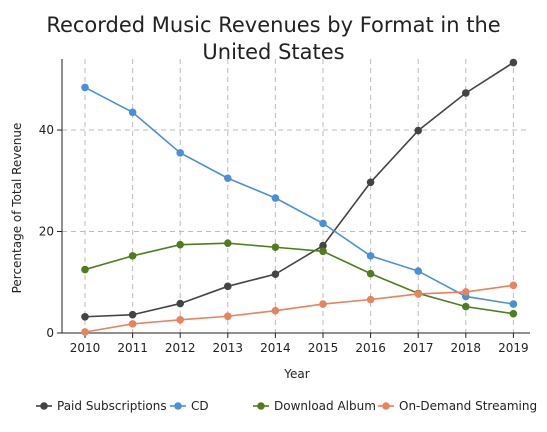 The height and width of the screenshot is (432, 547). Describe the element at coordinates (325, 406) in the screenshot. I see `legend-label-download-album: Download Album` at that location.